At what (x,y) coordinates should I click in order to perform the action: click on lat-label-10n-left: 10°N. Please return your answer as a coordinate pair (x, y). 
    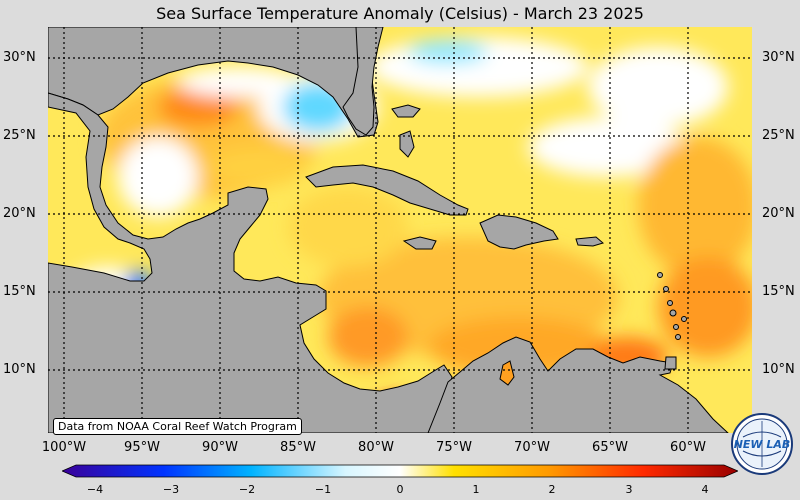
    Looking at the image, I should click on (19, 369).